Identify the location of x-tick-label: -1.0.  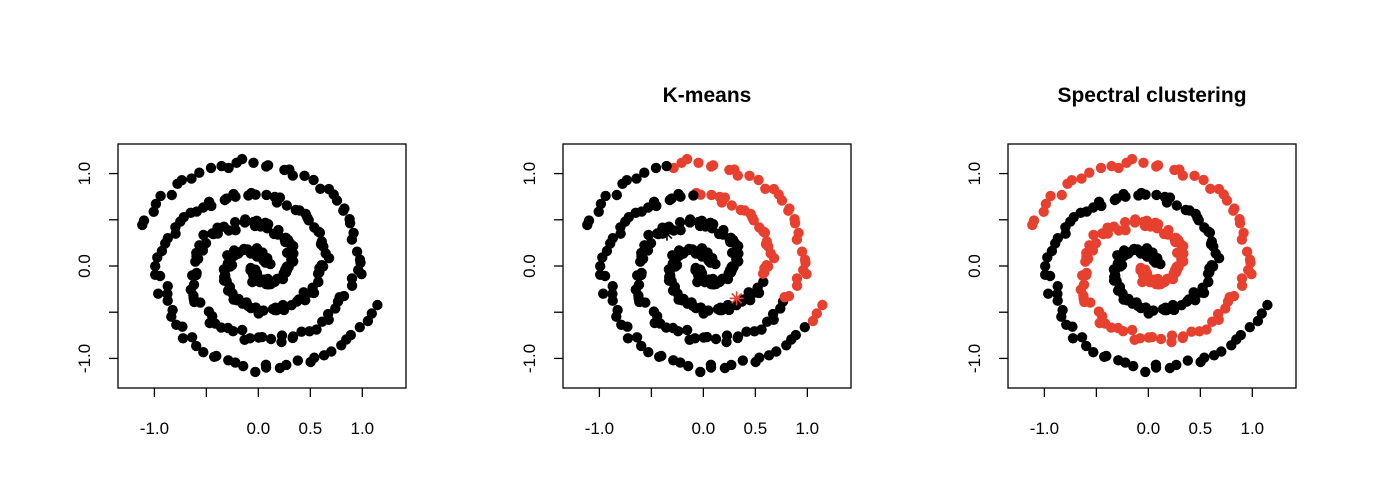
(599, 428).